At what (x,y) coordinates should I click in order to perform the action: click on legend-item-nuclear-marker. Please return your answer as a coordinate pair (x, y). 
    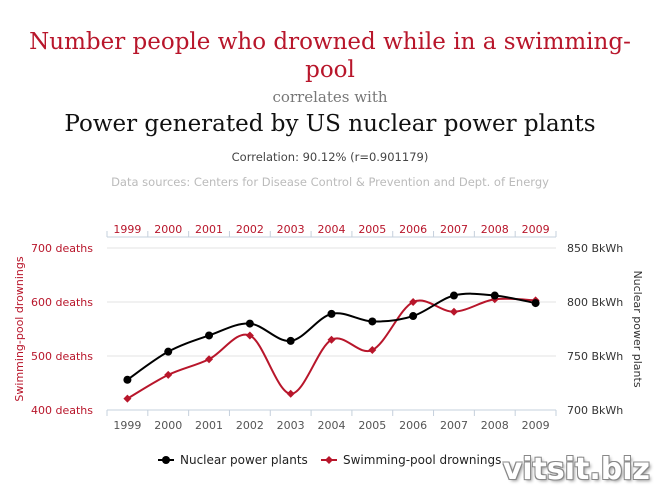
    Looking at the image, I should click on (166, 460).